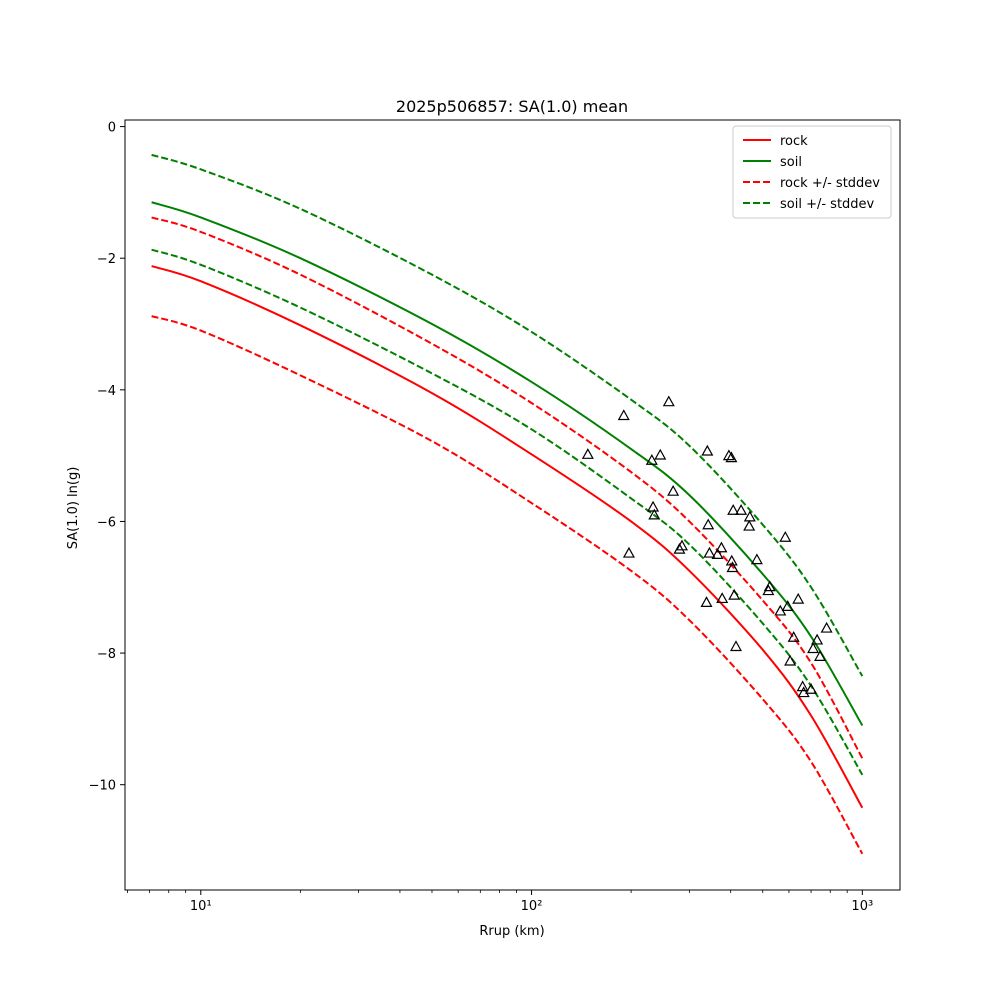 The height and width of the screenshot is (1000, 1000). I want to click on y-tick-label: −8, so click(106, 654).